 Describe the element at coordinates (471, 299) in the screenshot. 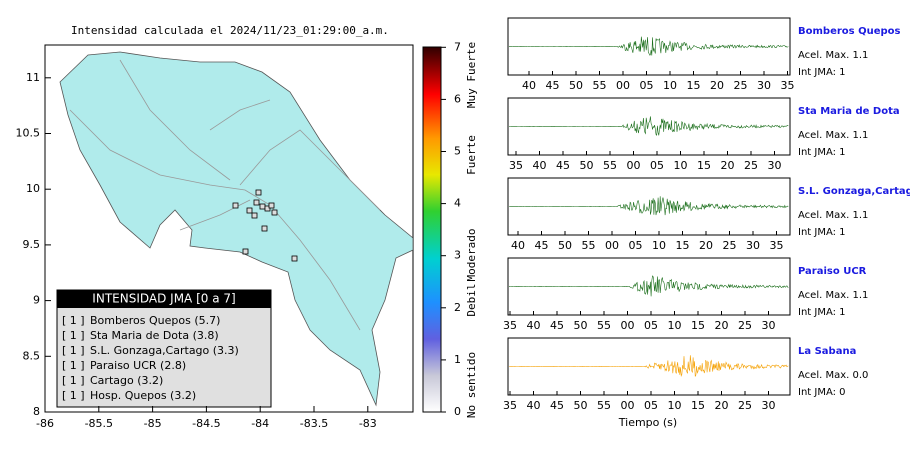

I see `colorbar-label: Debil` at that location.